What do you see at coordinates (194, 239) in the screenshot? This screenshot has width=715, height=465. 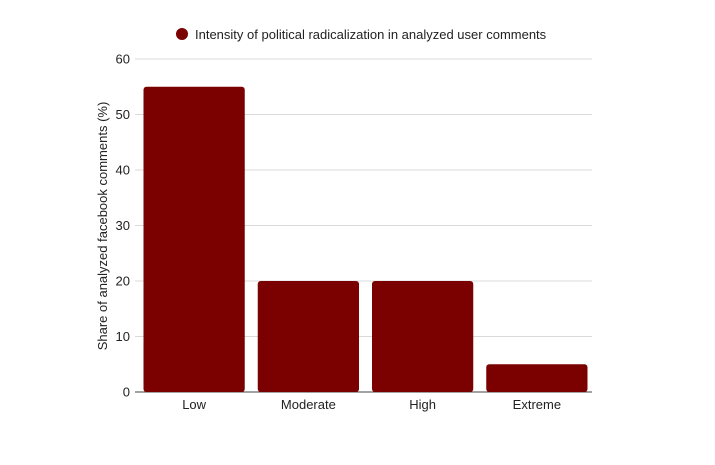 I see `bar-low` at bounding box center [194, 239].